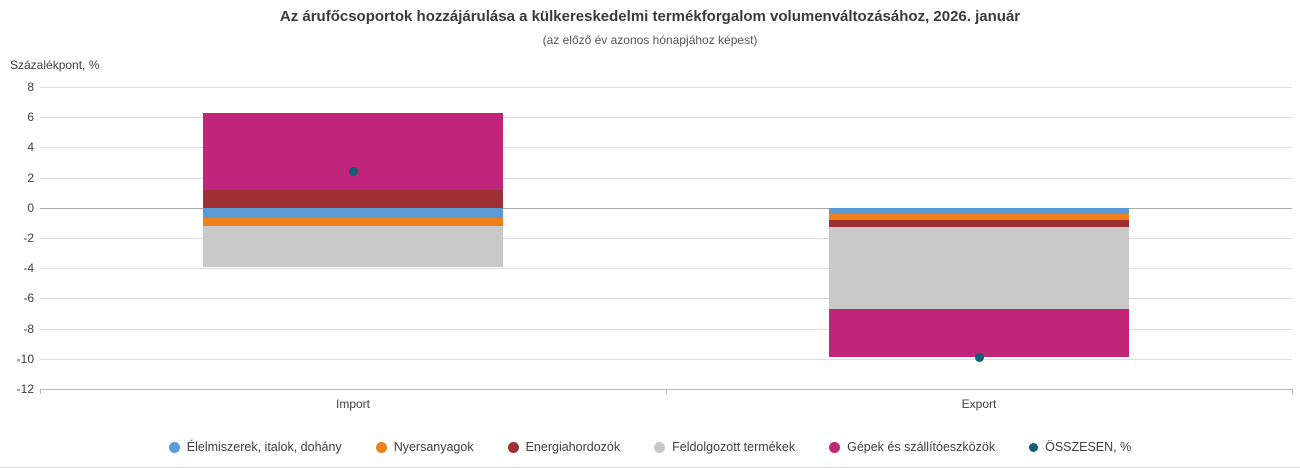  I want to click on legend-item: Nyersanyagok, so click(424, 447).